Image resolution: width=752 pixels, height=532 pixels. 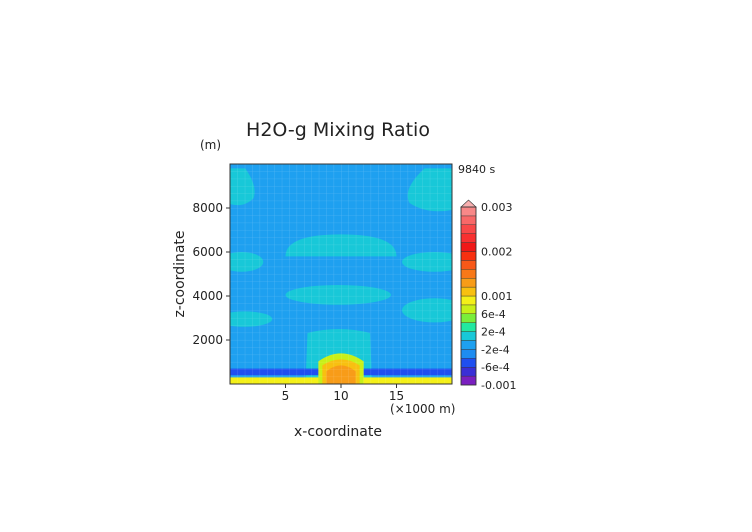 I want to click on x-tick-label: 10, so click(x=340, y=396).